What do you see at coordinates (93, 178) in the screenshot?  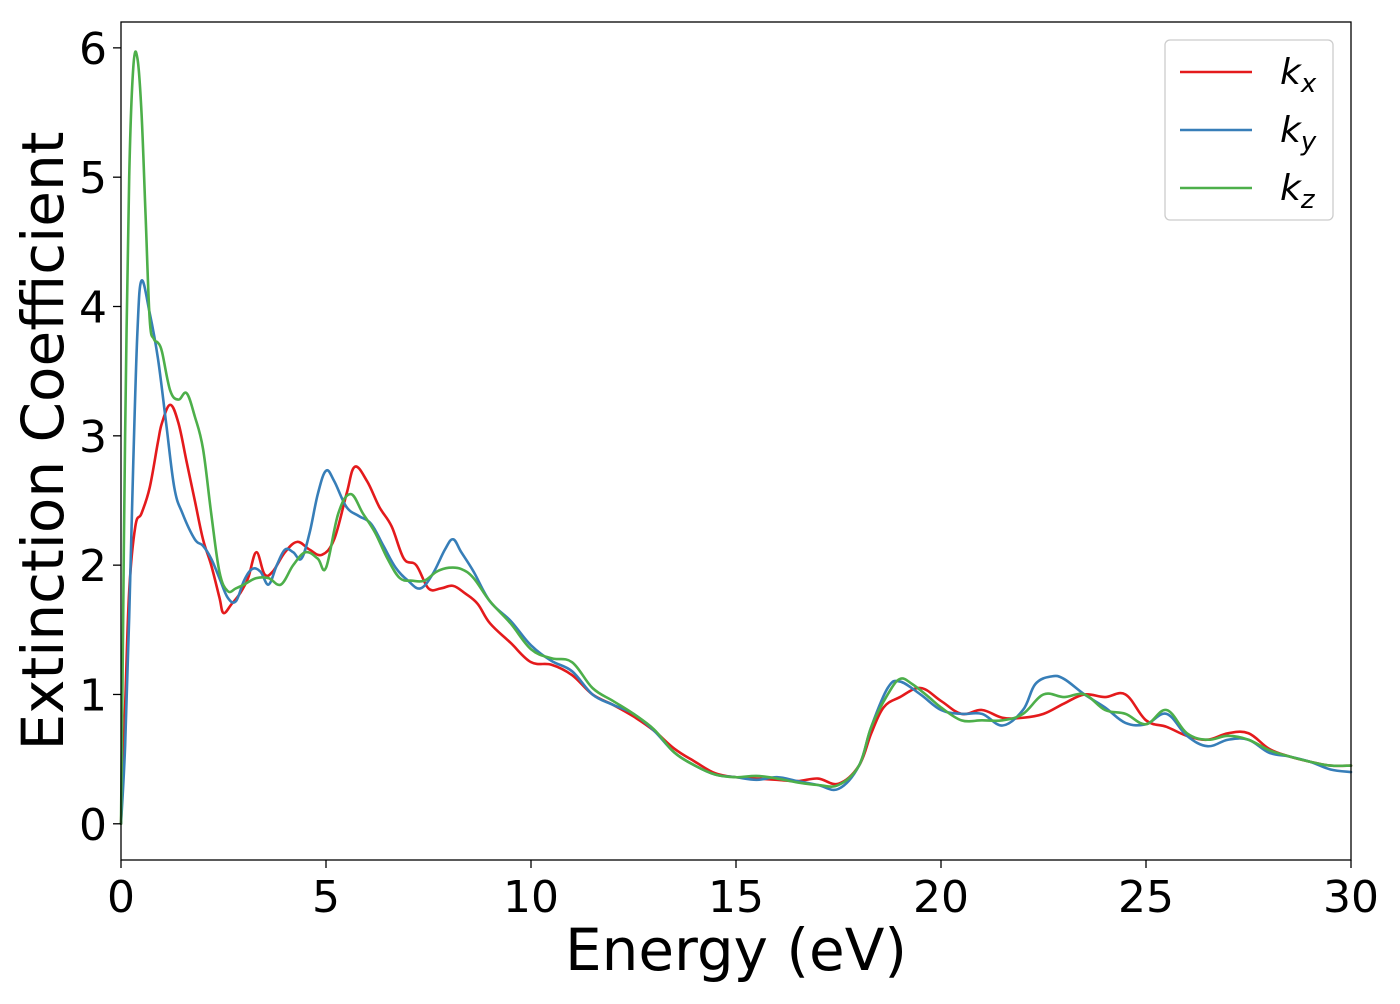 I see `y-tick-label: 5` at bounding box center [93, 178].